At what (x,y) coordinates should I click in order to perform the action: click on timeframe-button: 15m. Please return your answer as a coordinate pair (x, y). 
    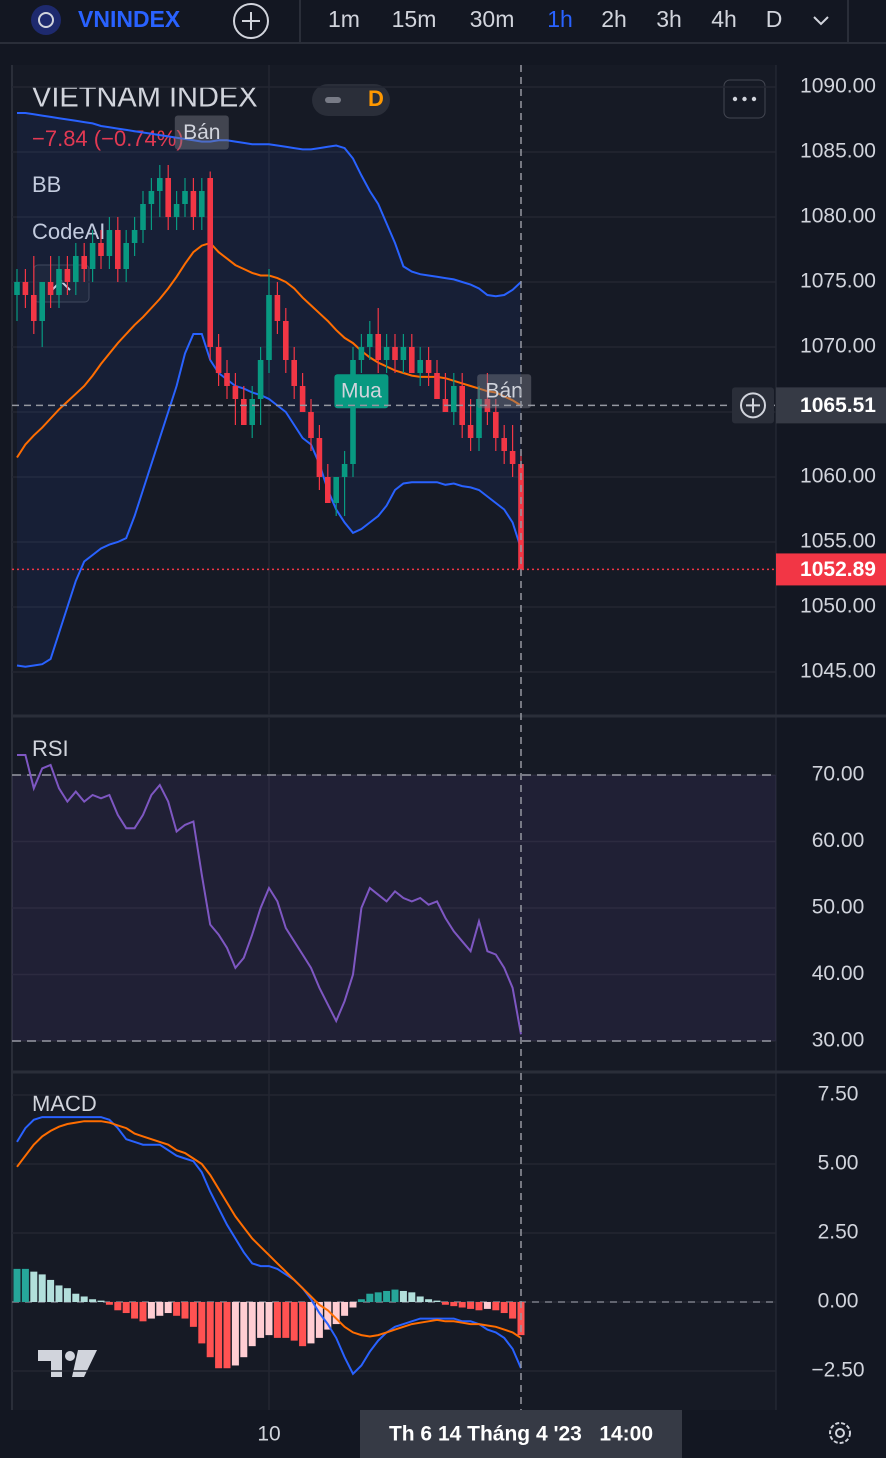
    Looking at the image, I should click on (414, 19).